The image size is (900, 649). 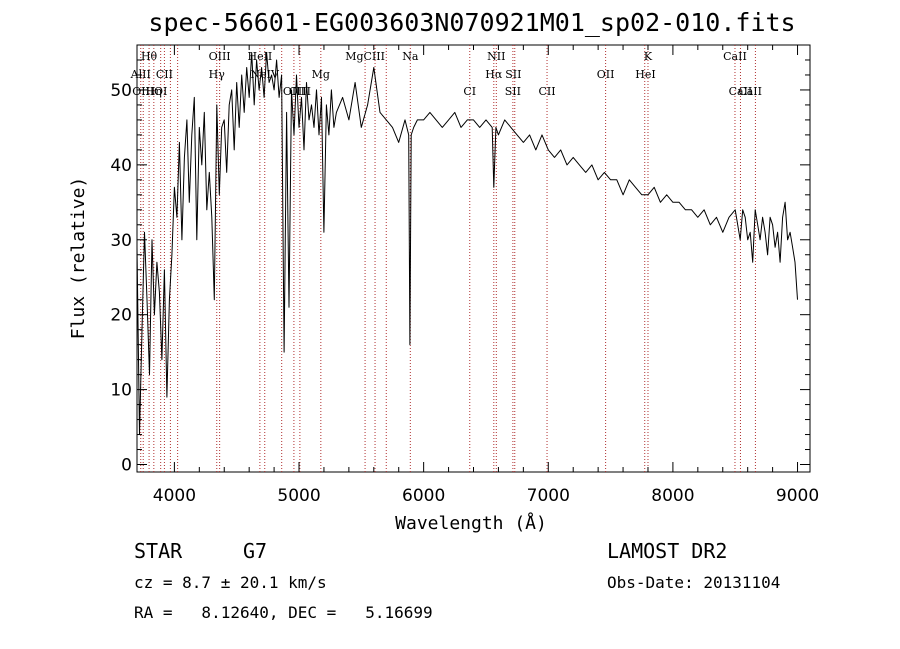 I want to click on line-label-22: K, so click(x=648, y=56).